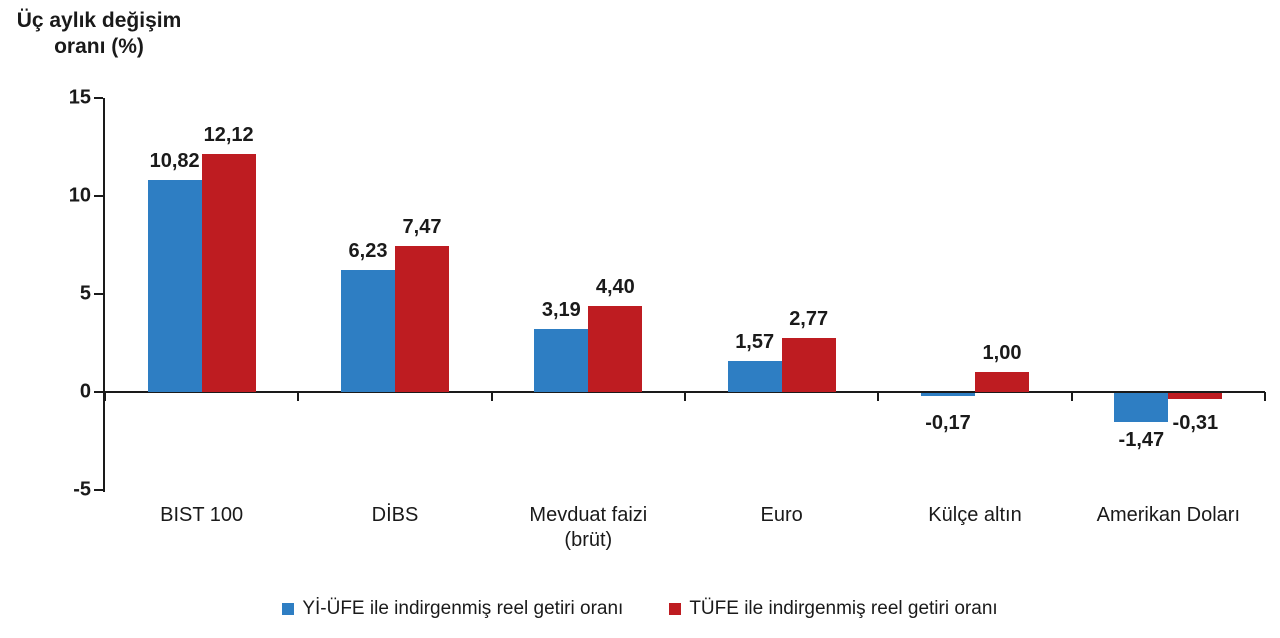 The width and height of the screenshot is (1280, 638). What do you see at coordinates (395, 515) in the screenshot?
I see `category-label: DİBS` at bounding box center [395, 515].